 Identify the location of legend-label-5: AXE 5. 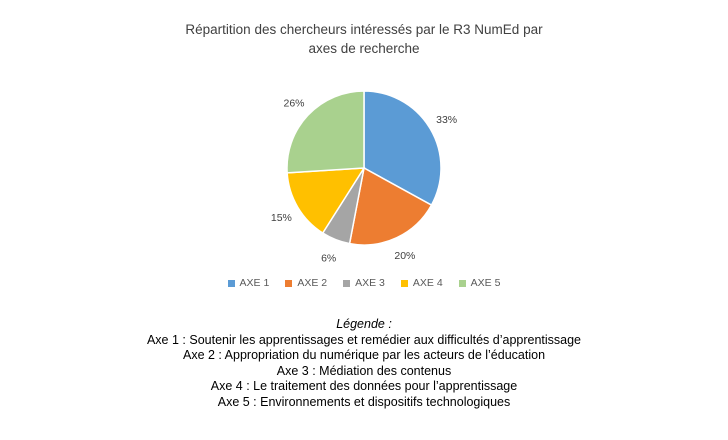
(485, 283).